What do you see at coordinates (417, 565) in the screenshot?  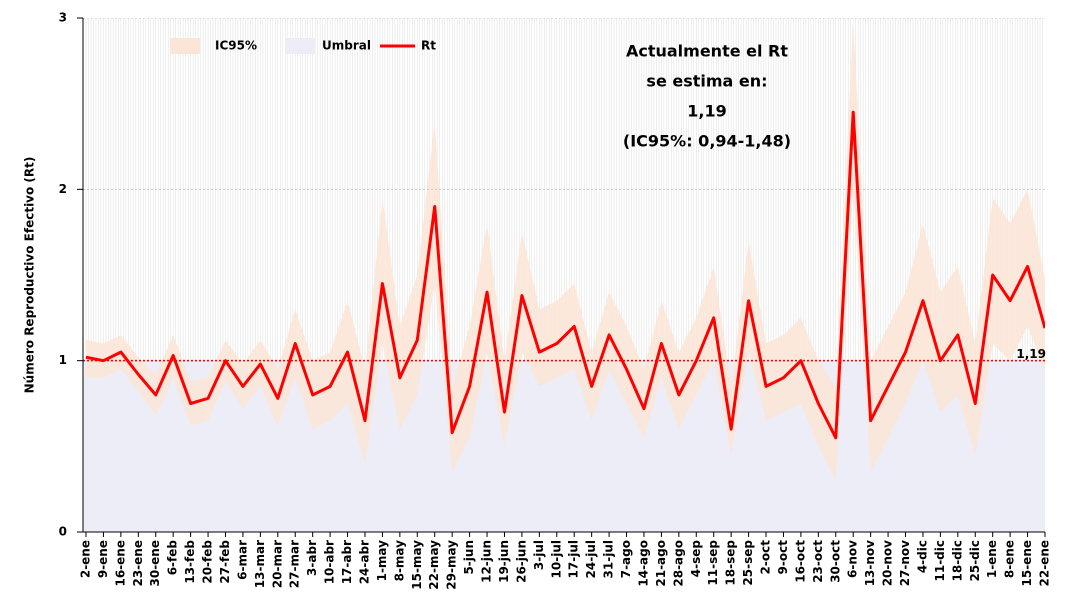 I see `x-tick-label: 15-may` at bounding box center [417, 565].